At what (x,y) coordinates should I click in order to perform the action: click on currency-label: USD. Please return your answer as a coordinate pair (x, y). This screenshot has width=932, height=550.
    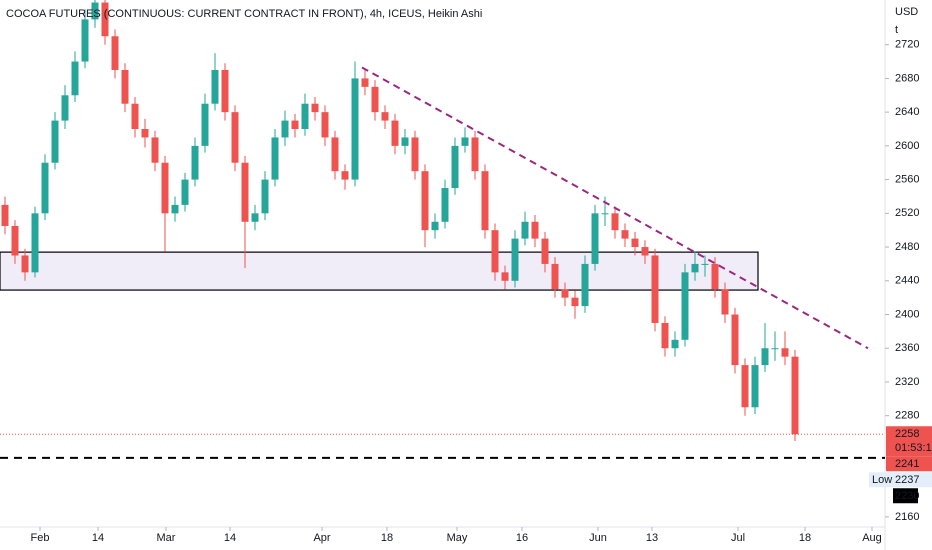
    Looking at the image, I should click on (906, 12).